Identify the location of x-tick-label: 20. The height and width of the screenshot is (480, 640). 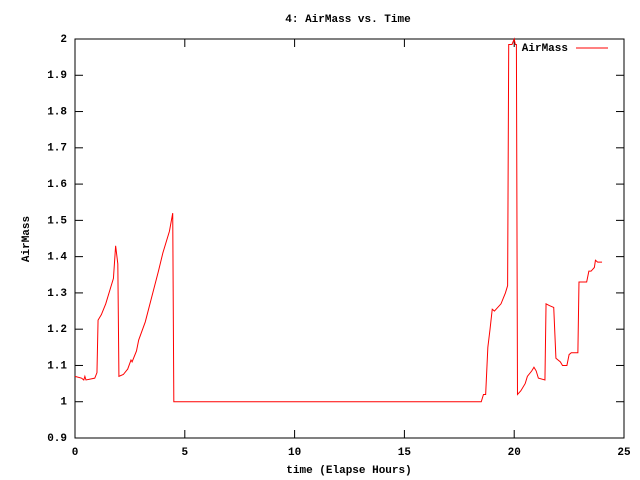
(514, 453).